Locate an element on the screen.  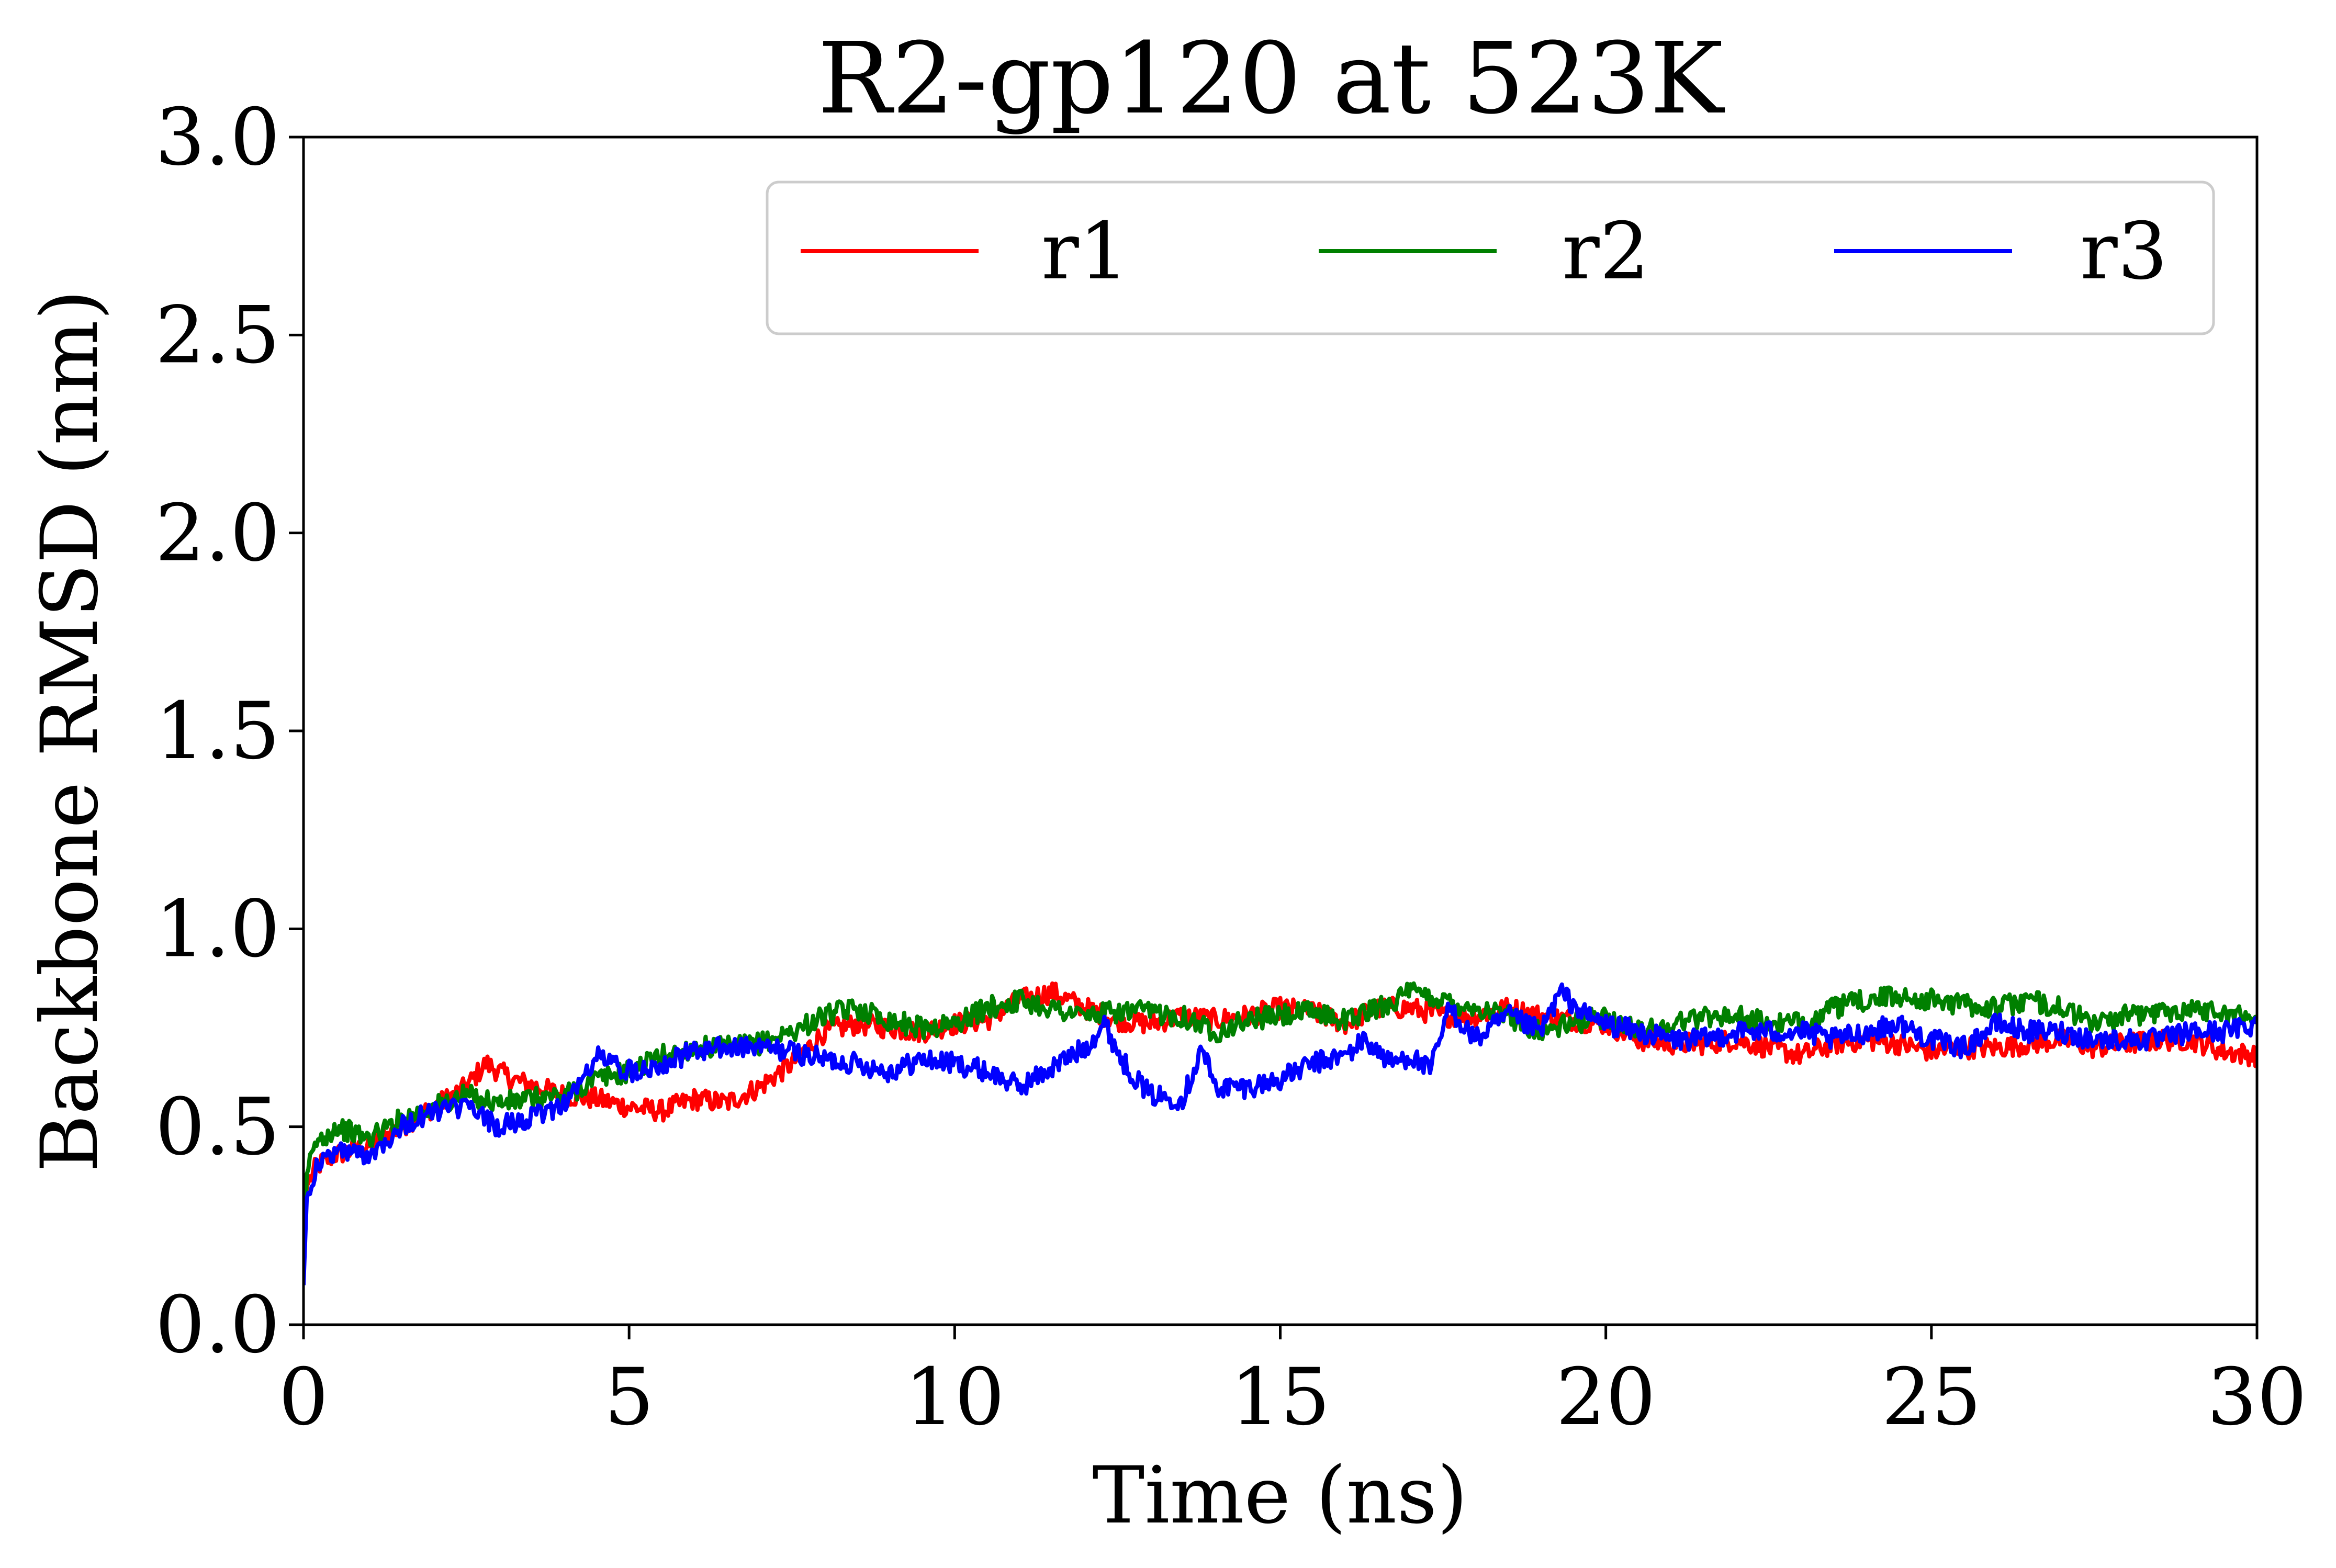
legend-label-r1: r1 is located at coordinates (1085, 251).